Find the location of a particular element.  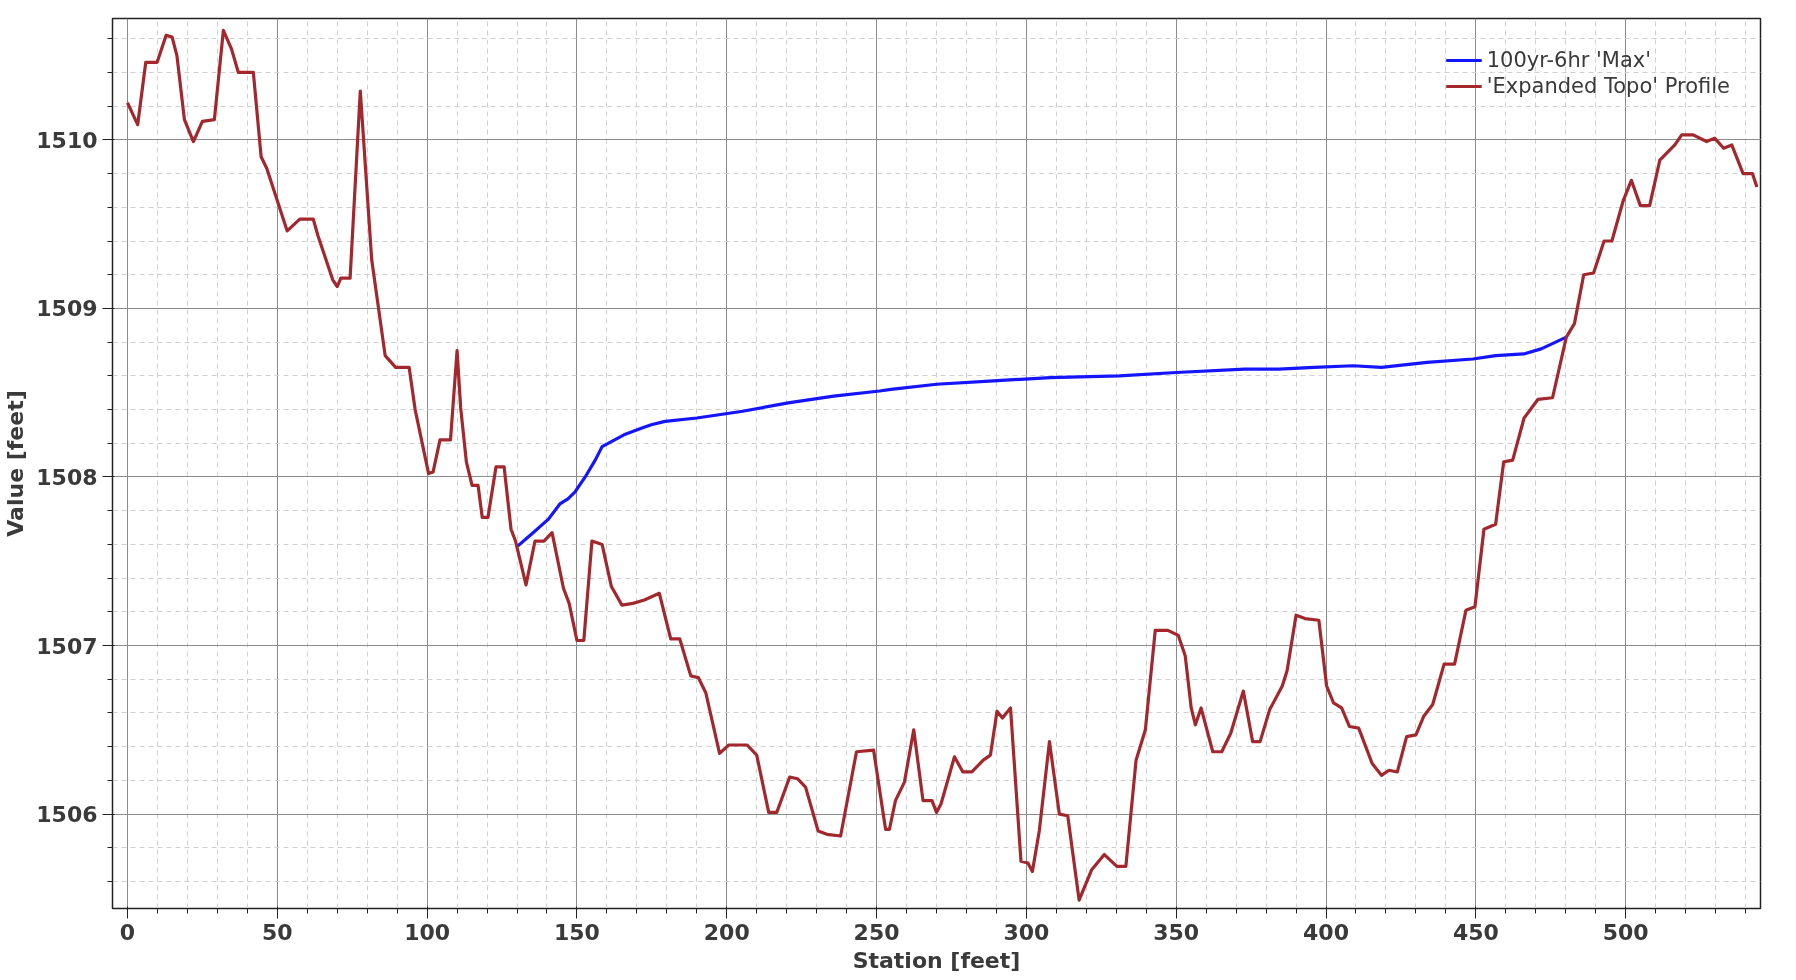

y-axis-title: Value [feet] is located at coordinates (16, 463).